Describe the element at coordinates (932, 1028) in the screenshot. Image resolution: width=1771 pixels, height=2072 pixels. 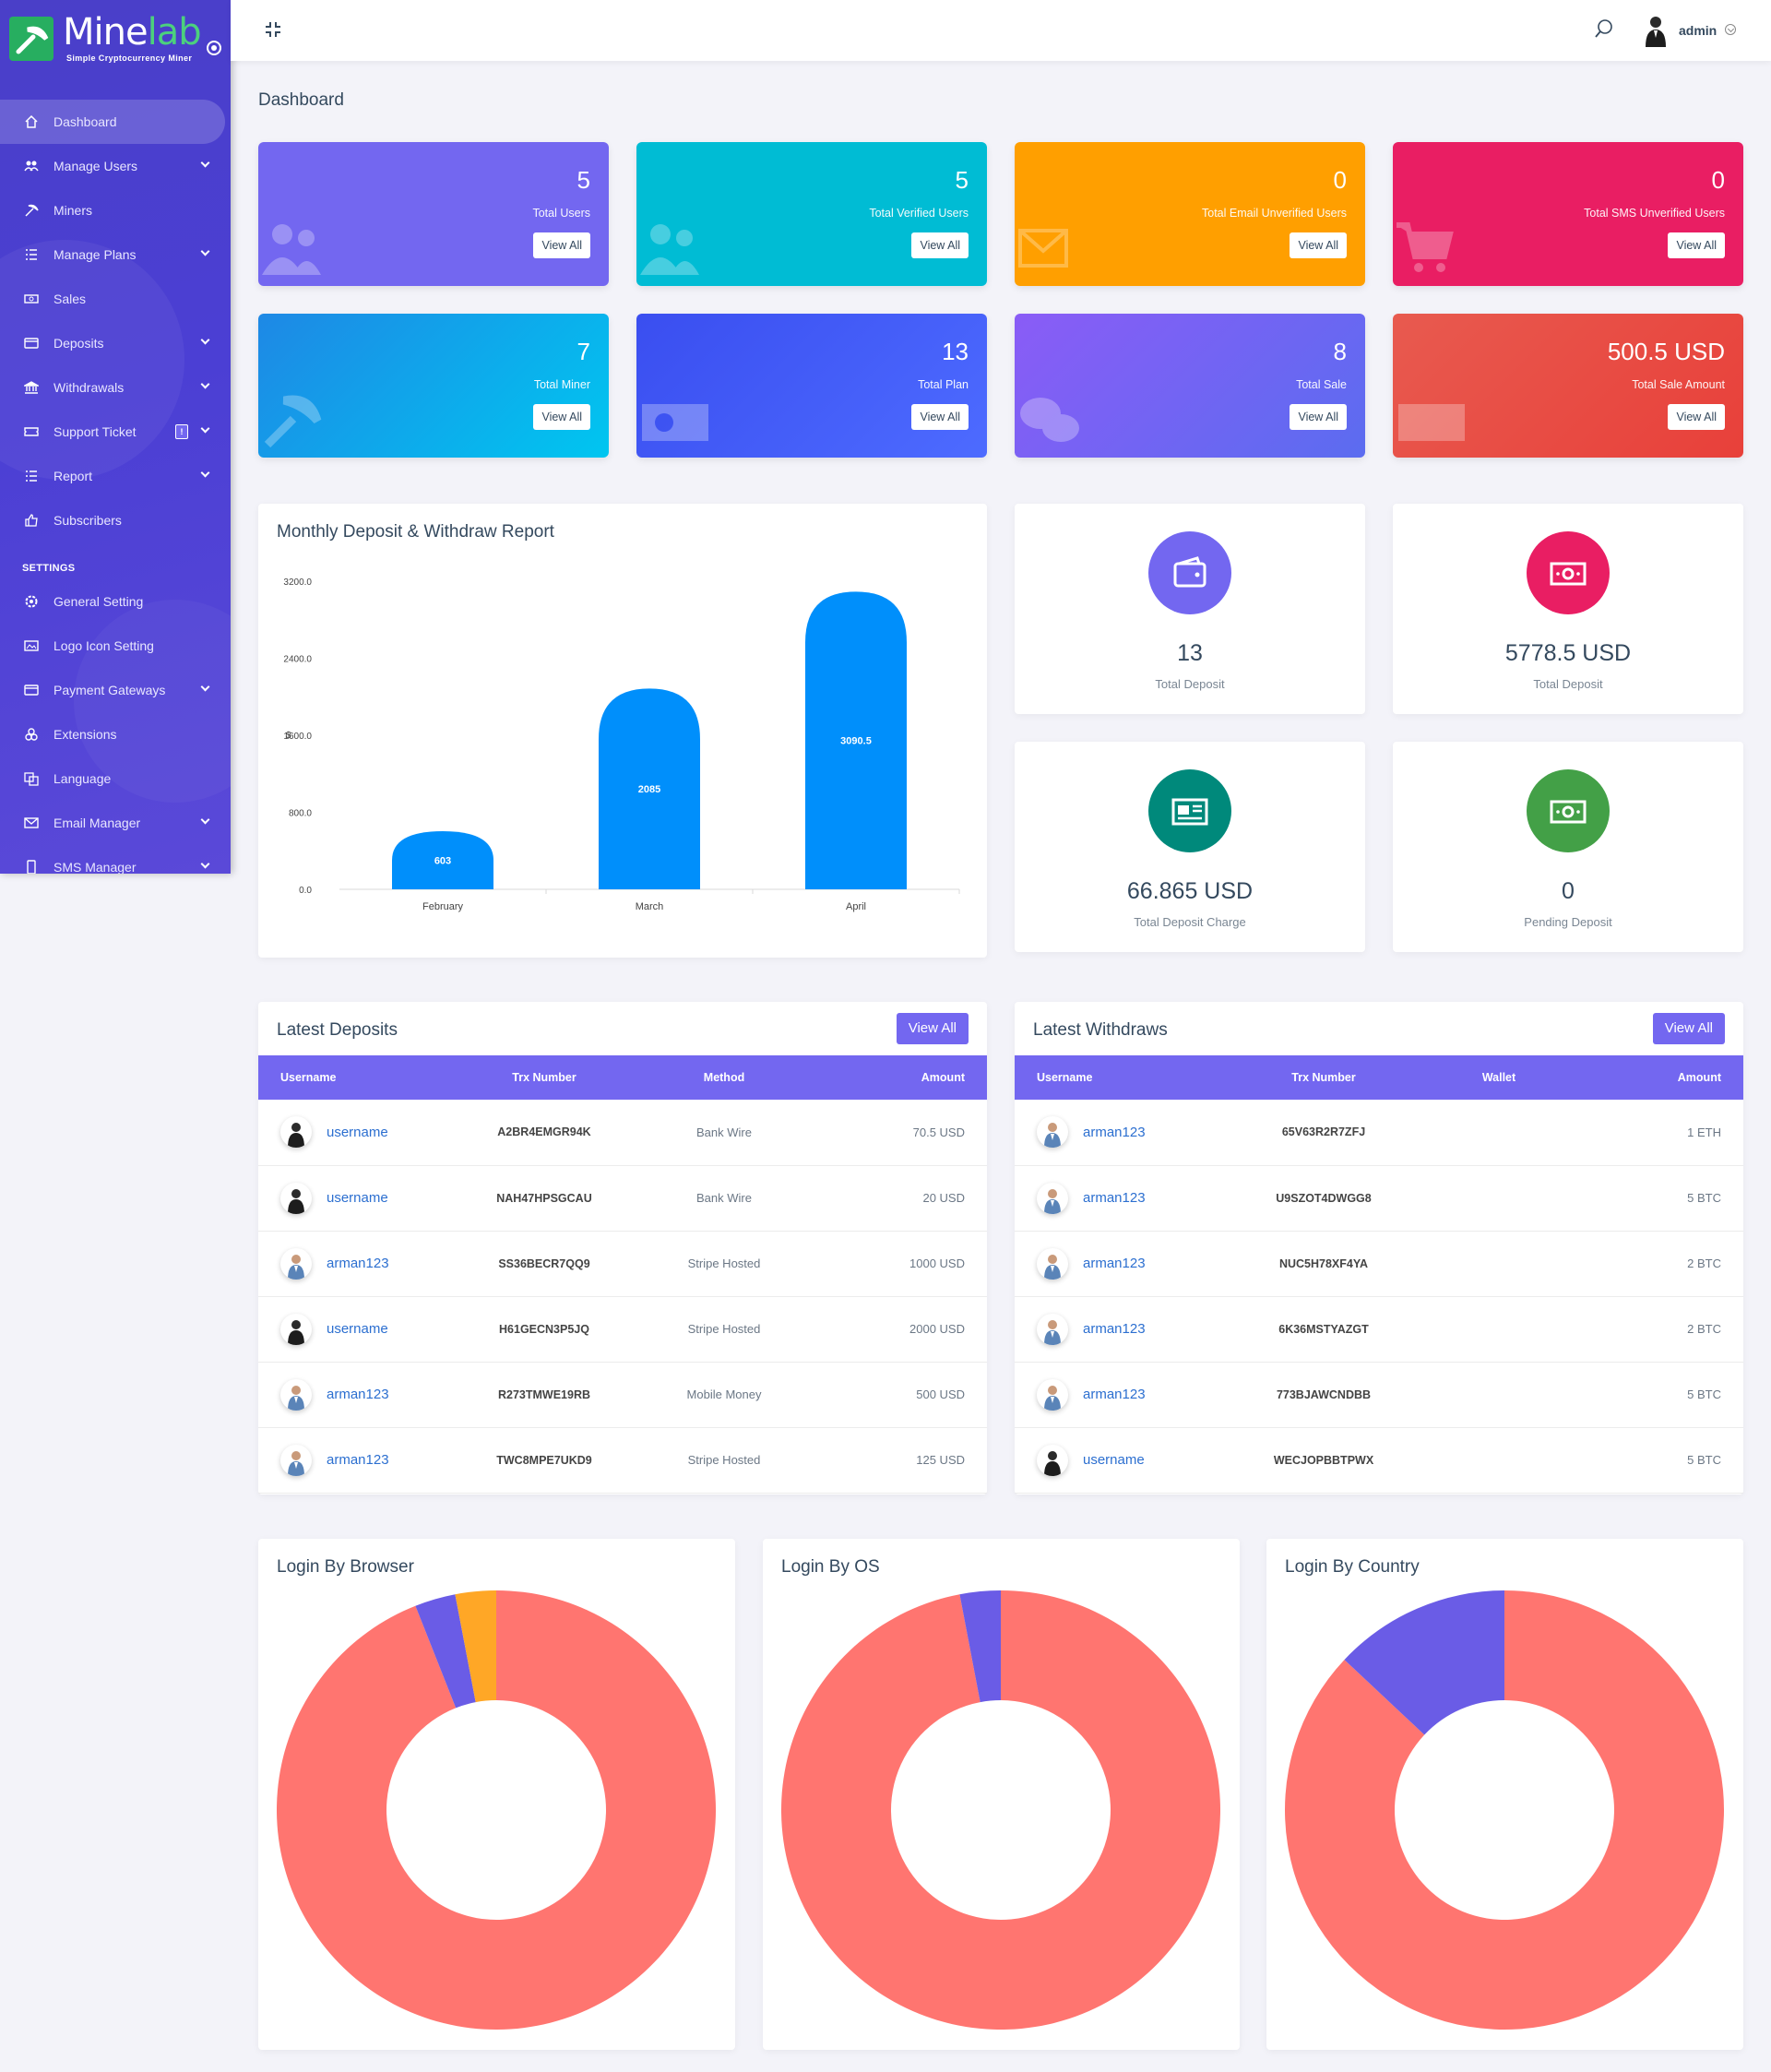
I see `latest-deposits-view-all-button: View All` at that location.